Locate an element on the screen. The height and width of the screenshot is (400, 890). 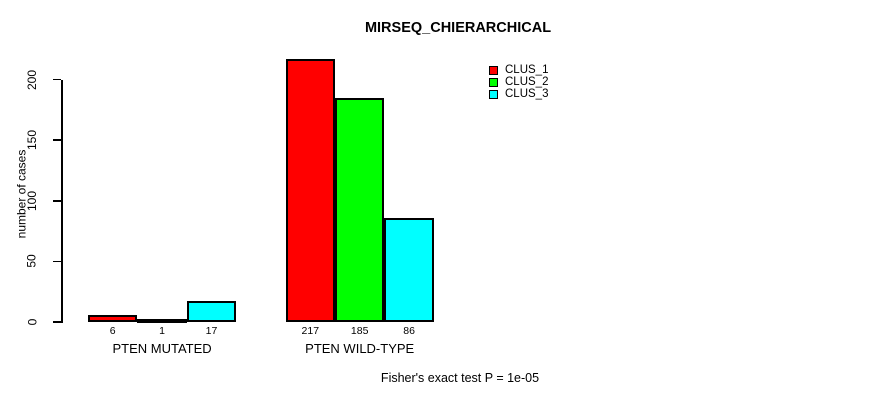
chart-title: MIRSEQ_CHIERARCHICAL is located at coordinates (458, 28).